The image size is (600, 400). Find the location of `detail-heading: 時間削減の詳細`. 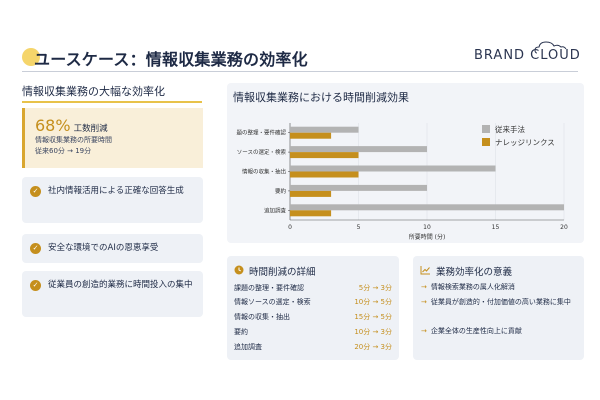

detail-heading: 時間削減の詳細 is located at coordinates (282, 272).